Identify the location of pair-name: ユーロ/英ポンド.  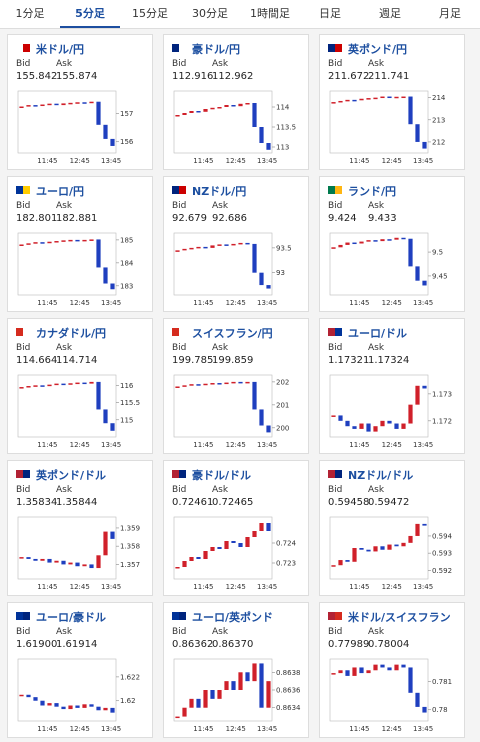
(233, 617).